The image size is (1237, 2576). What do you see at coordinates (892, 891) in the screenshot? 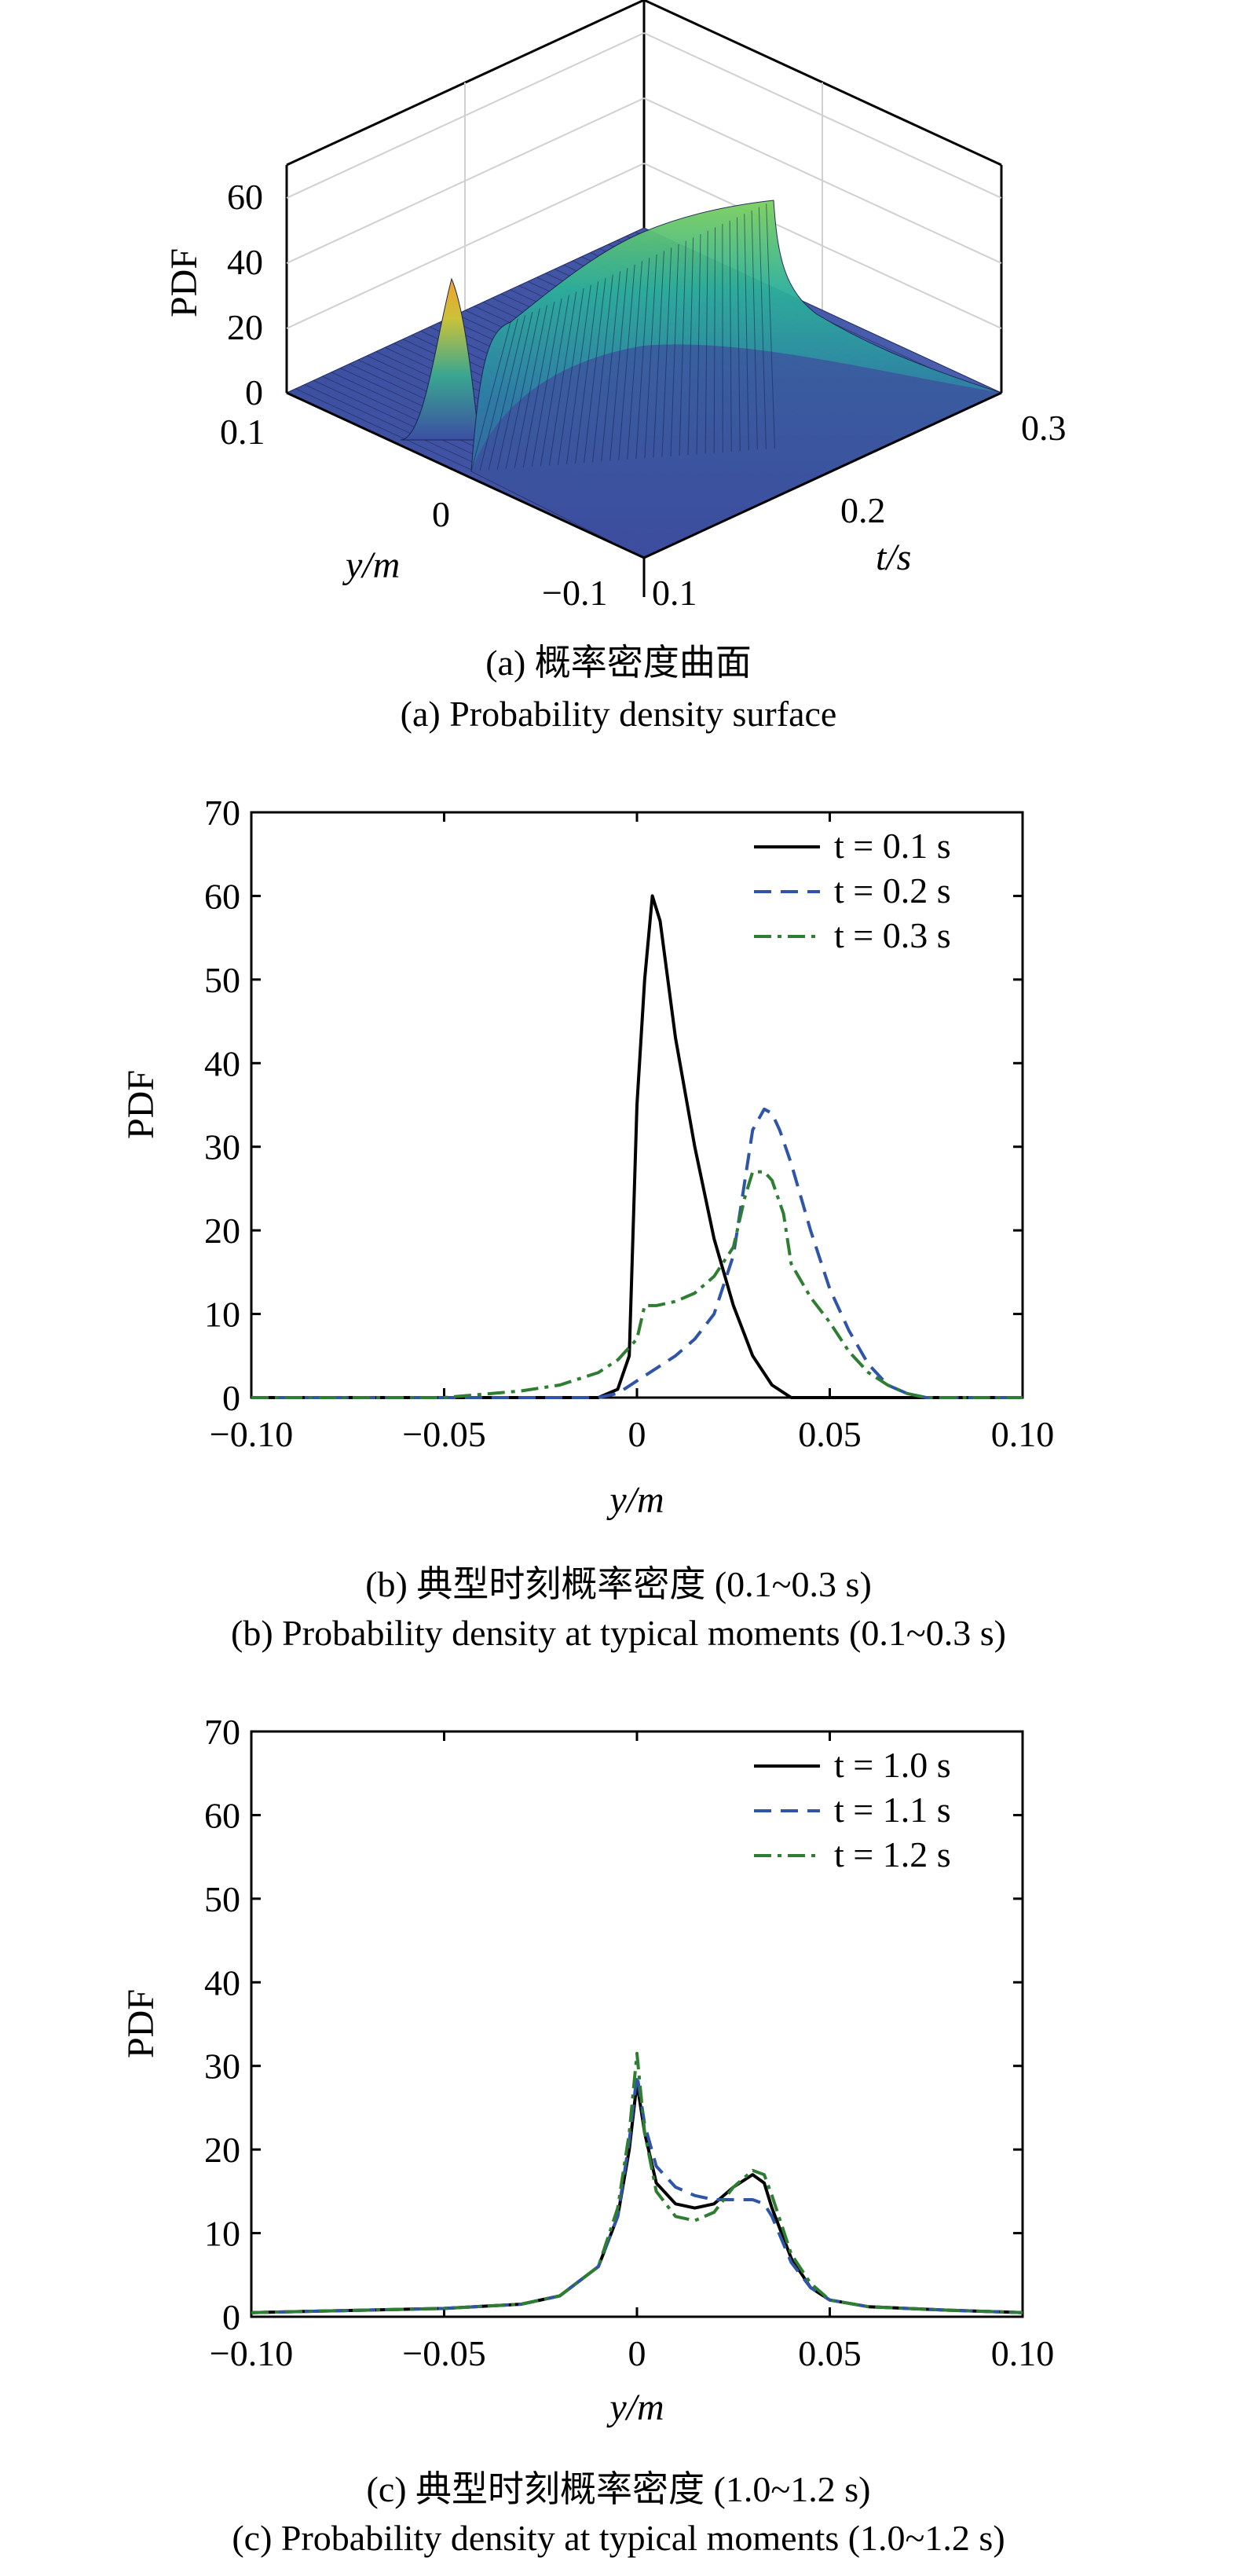
I see `legend-label: t = 0.2 s` at bounding box center [892, 891].